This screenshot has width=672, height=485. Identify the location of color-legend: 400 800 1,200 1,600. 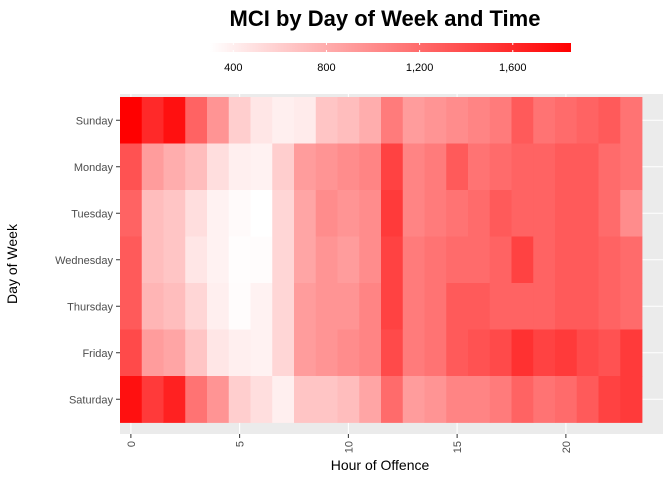
(390, 58).